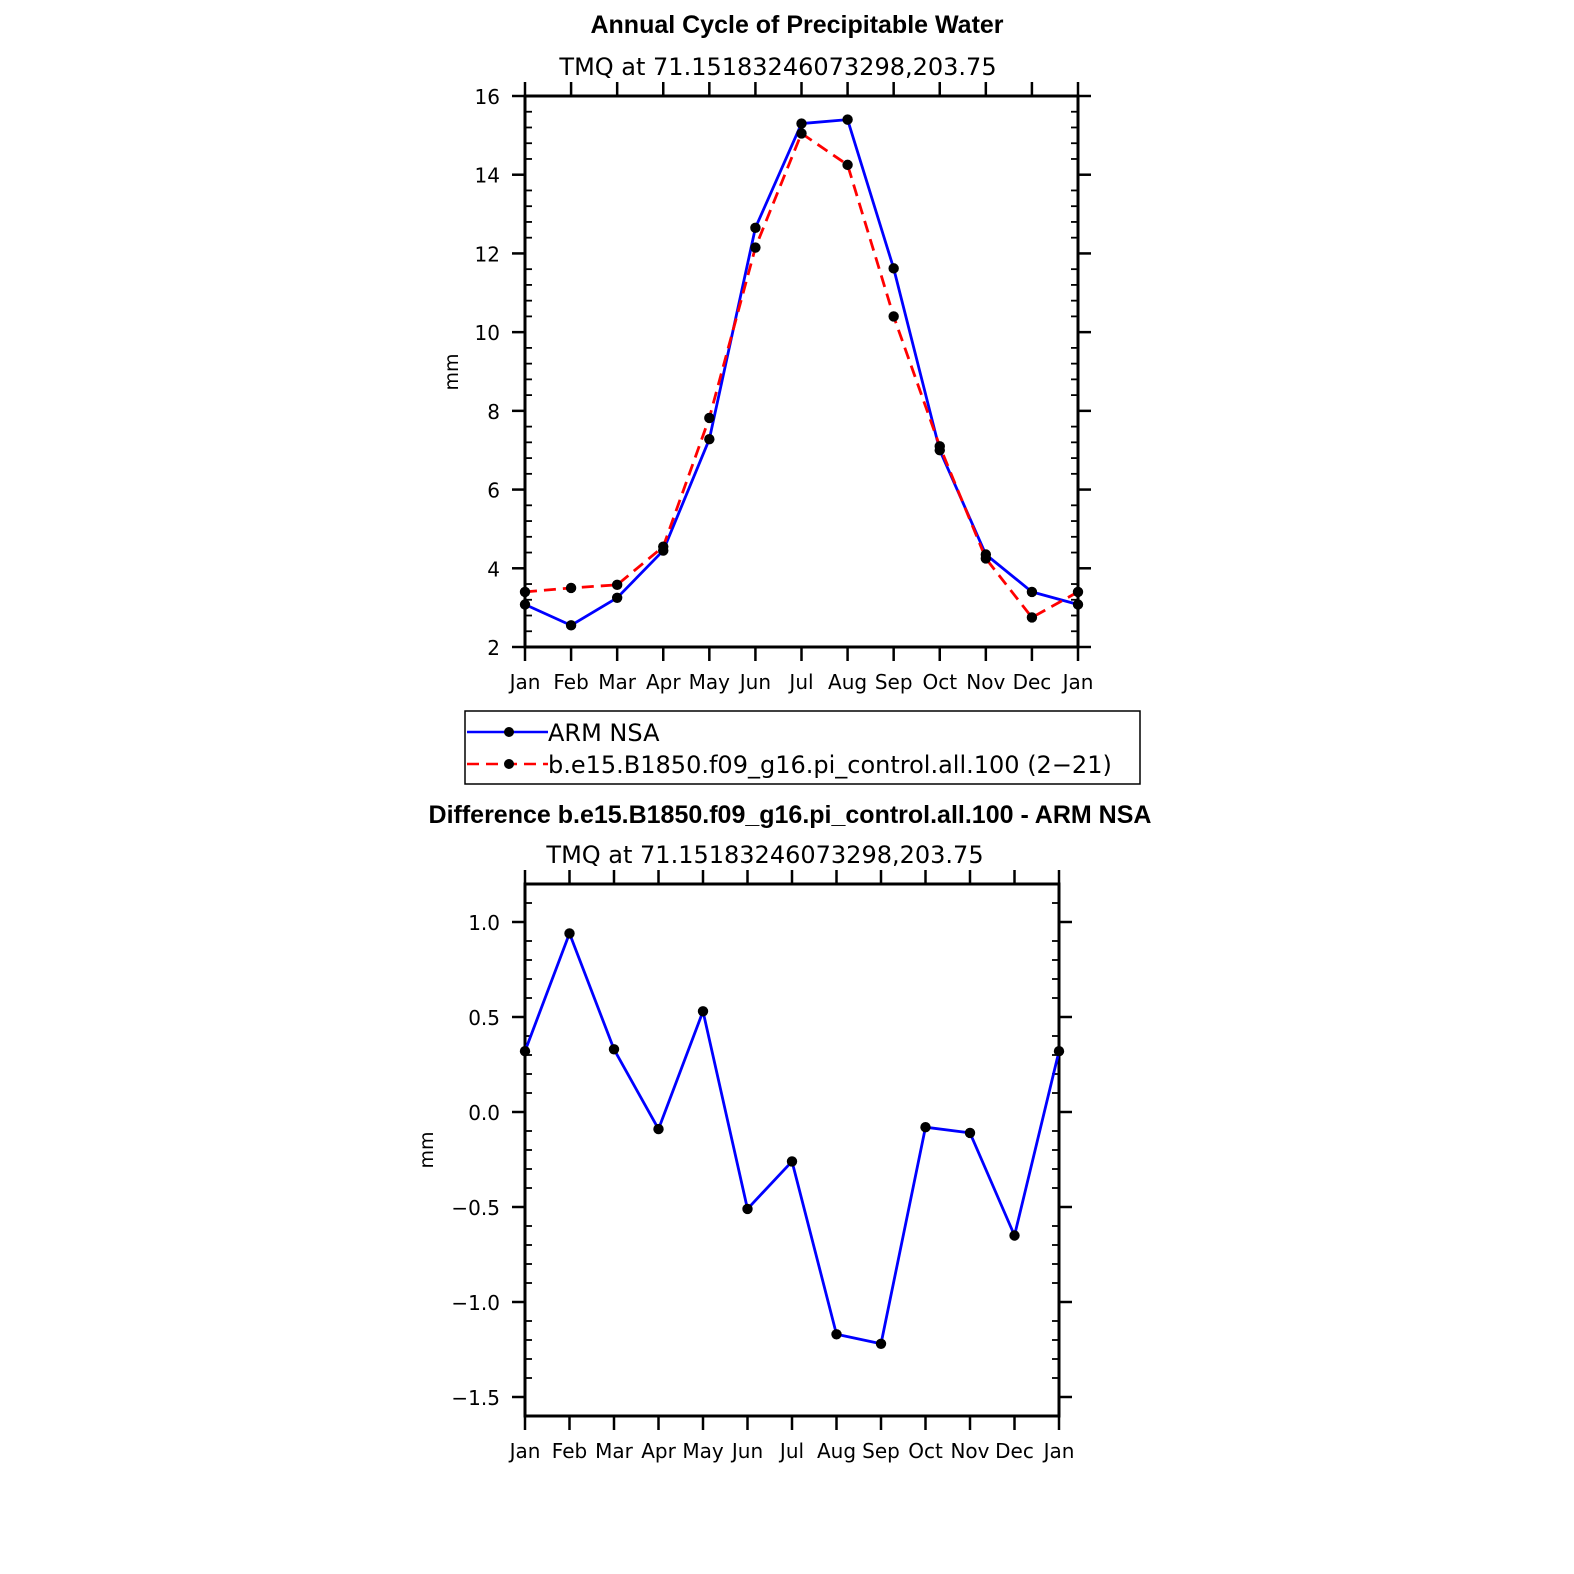 This screenshot has height=1574, width=1574. I want to click on difference-series, so click(792, 1139).